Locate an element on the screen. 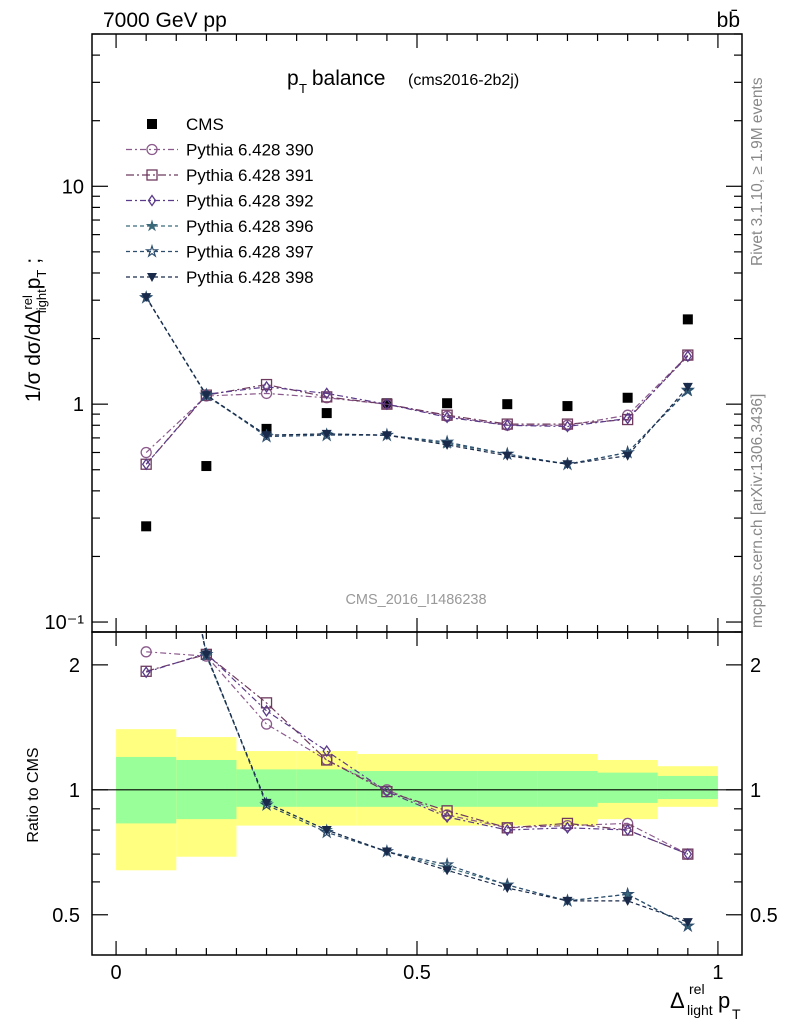 Image resolution: width=786 pixels, height=1024 pixels. series-line-p398 is located at coordinates (417, 380).